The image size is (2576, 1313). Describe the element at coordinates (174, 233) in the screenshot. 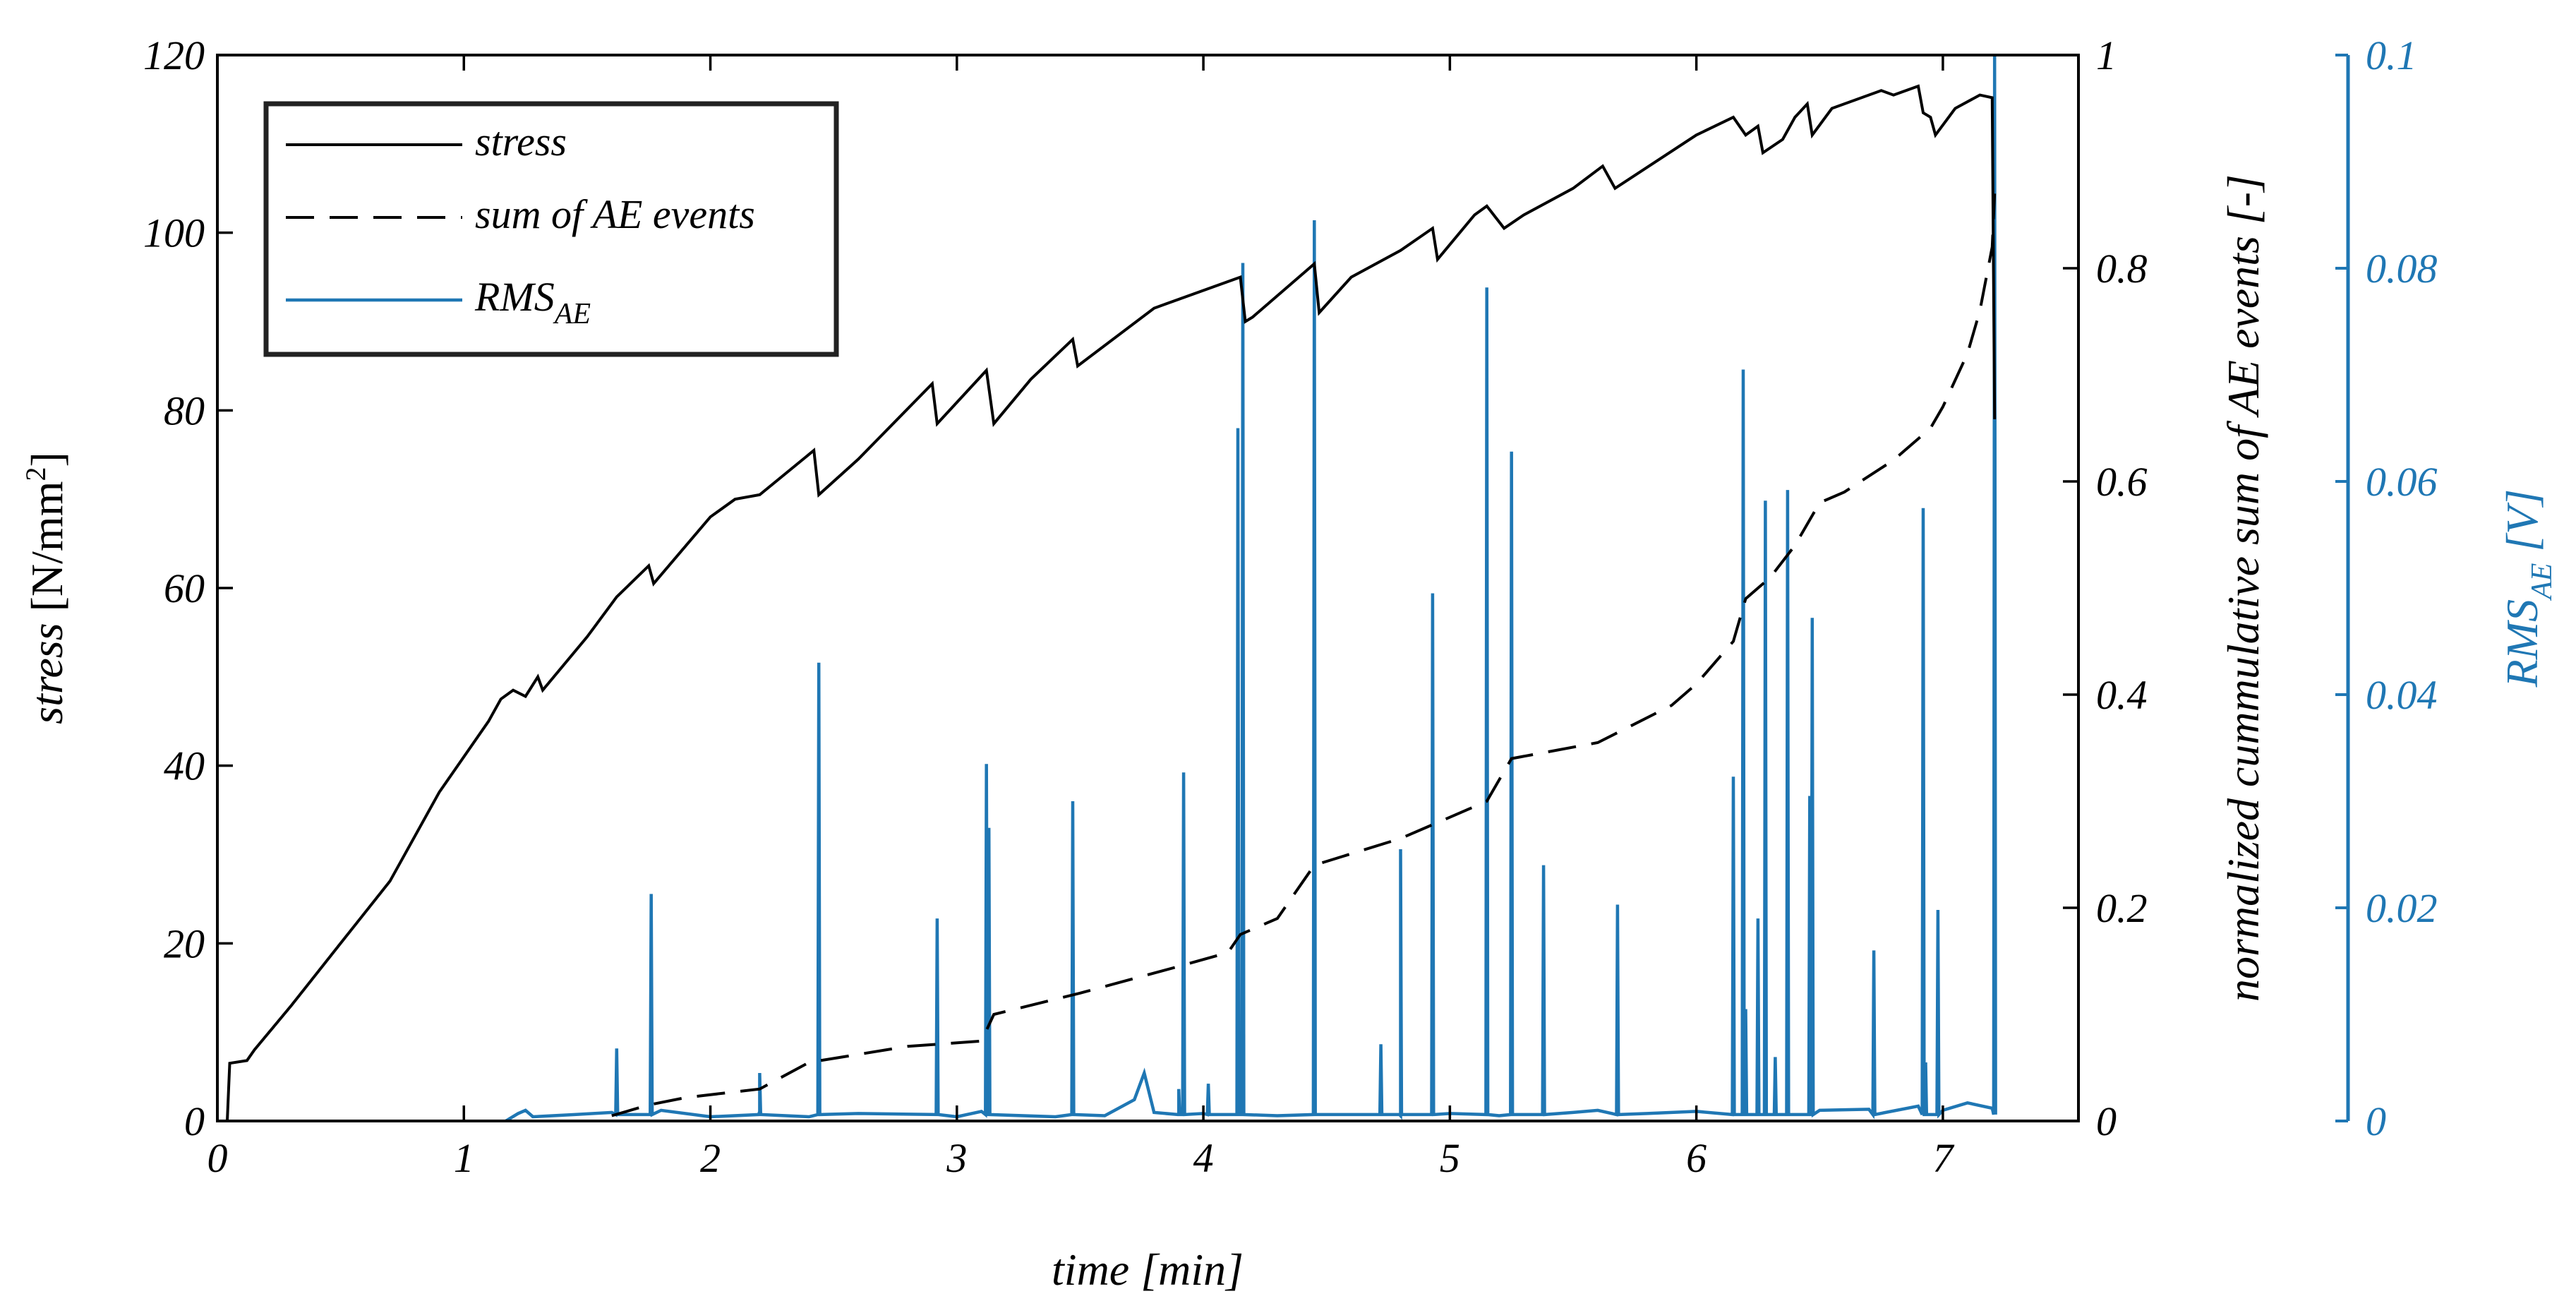

I see `y-left-tick-label-5: 100` at that location.